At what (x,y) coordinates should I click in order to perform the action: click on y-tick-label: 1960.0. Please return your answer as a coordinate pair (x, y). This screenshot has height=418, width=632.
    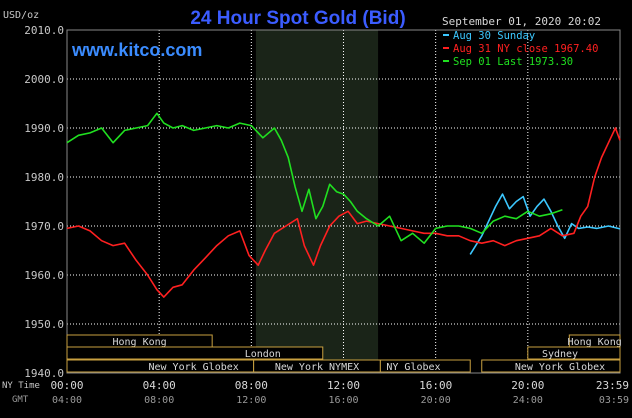
    Looking at the image, I should click on (44, 275).